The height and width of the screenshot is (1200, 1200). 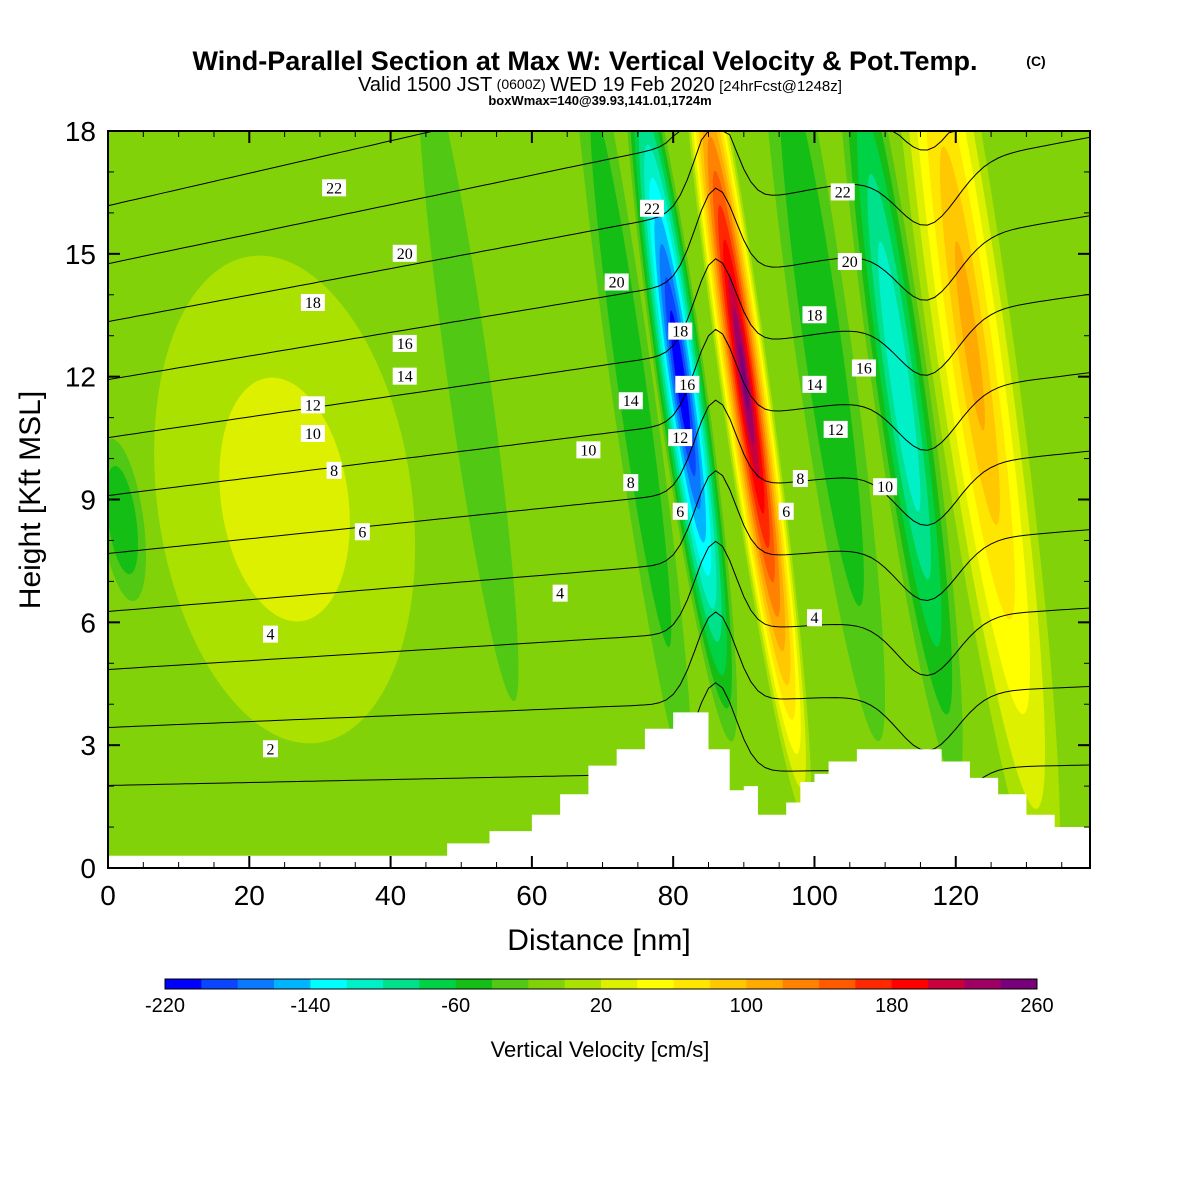 What do you see at coordinates (270, 749) in the screenshot?
I see `contour-label: 2` at bounding box center [270, 749].